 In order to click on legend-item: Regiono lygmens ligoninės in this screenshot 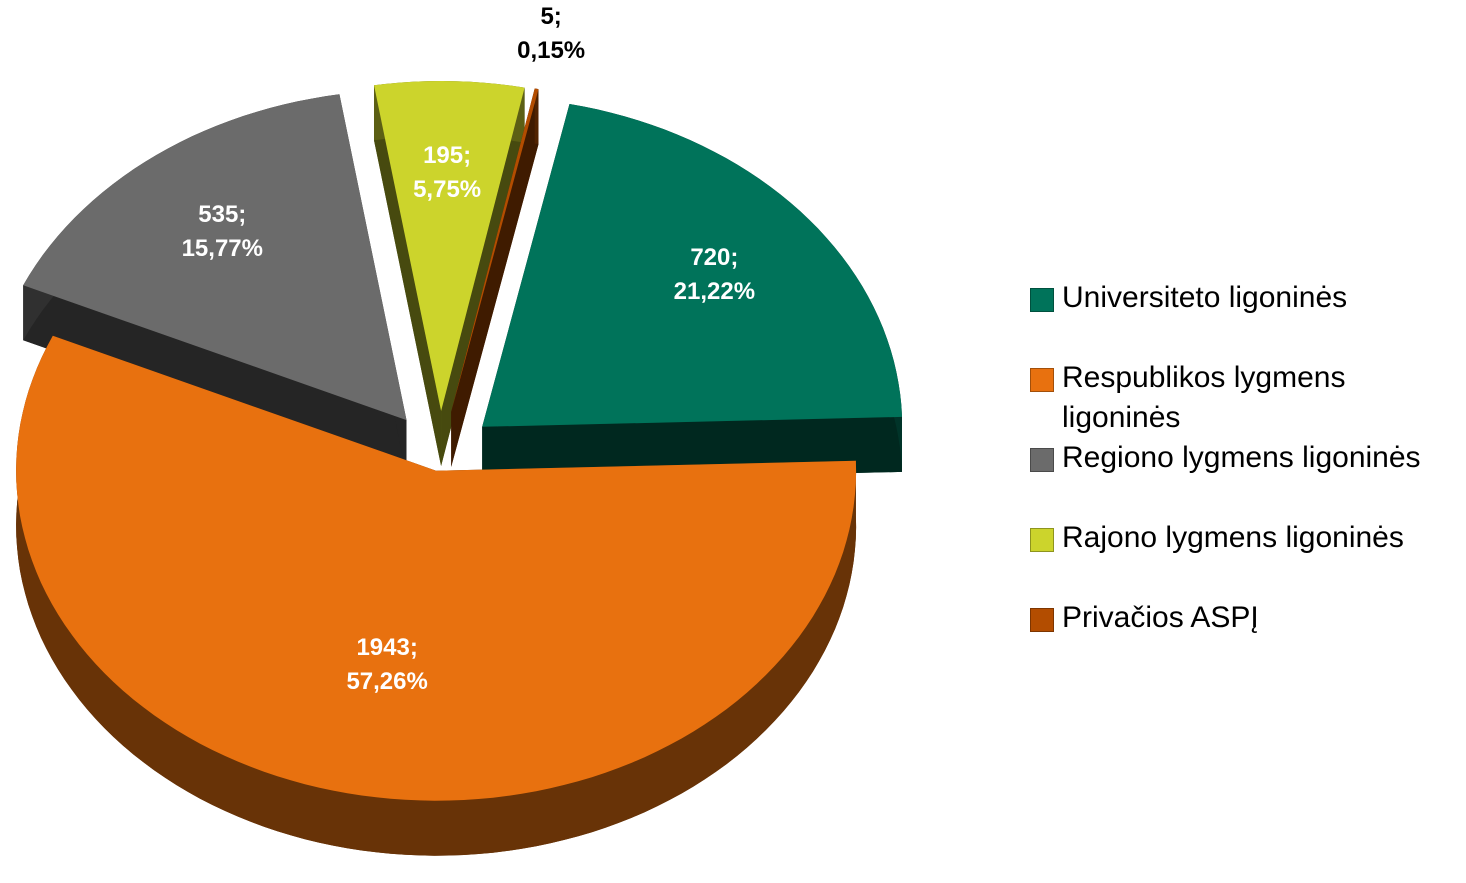, I will do `click(1245, 458)`.